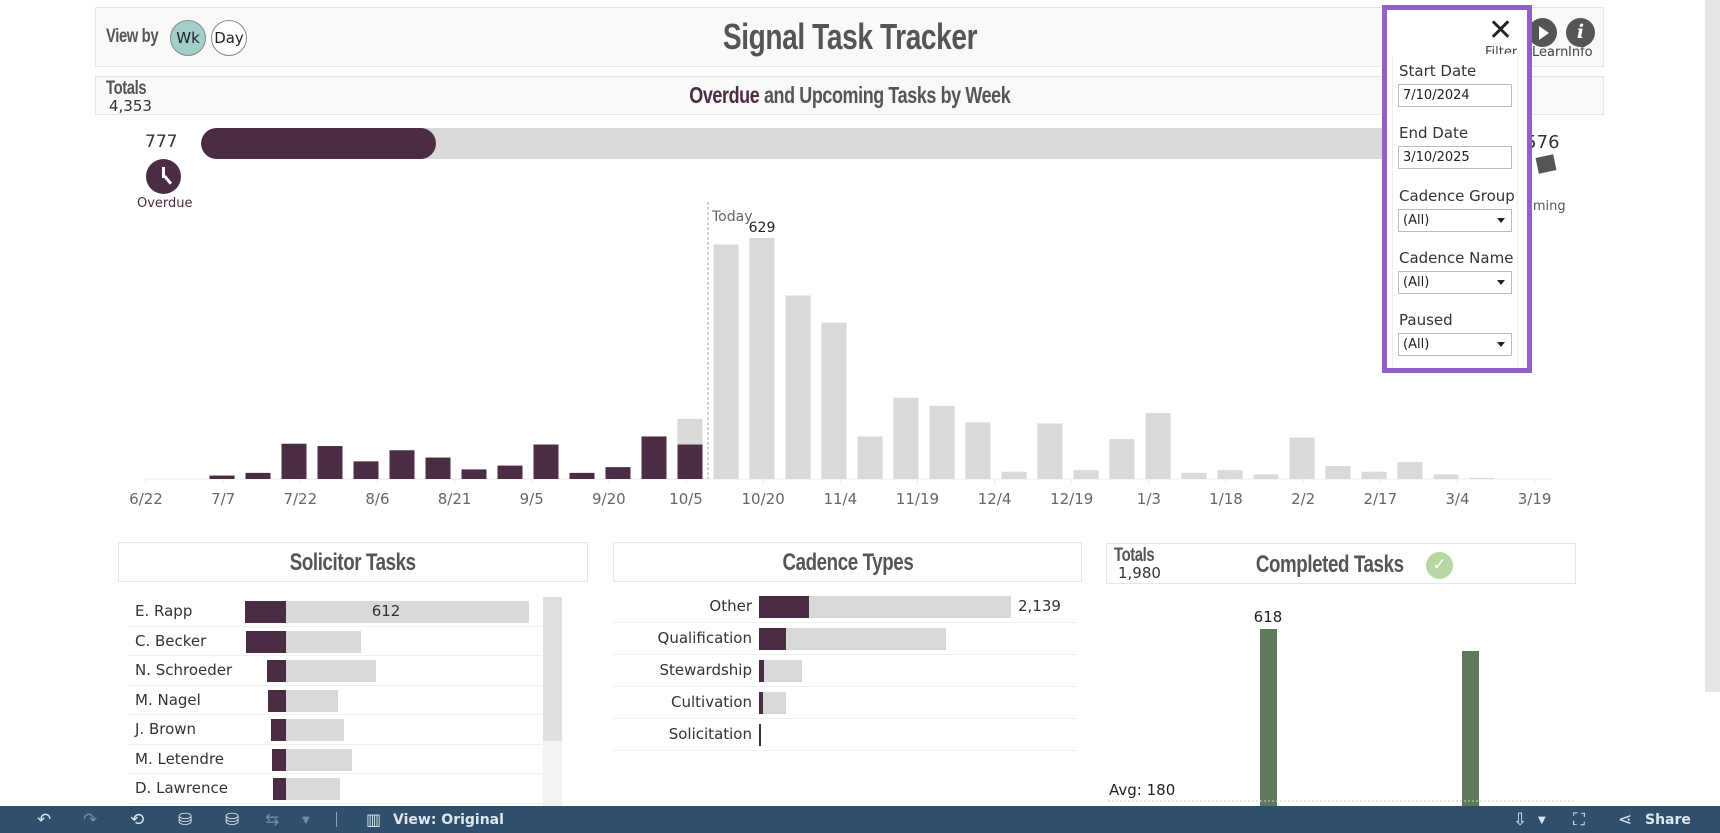 This screenshot has width=1720, height=833. What do you see at coordinates (165, 203) in the screenshot?
I see `overdue-label: Overdue` at bounding box center [165, 203].